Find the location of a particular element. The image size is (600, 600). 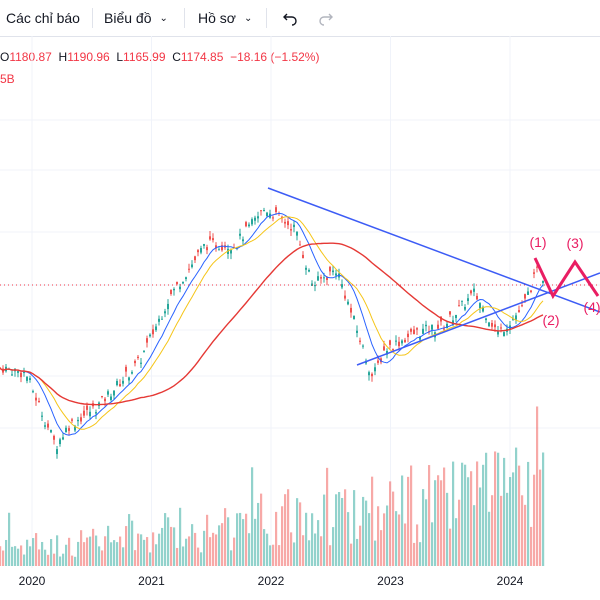

change-value: −18.16 (−1.52%) is located at coordinates (275, 57).